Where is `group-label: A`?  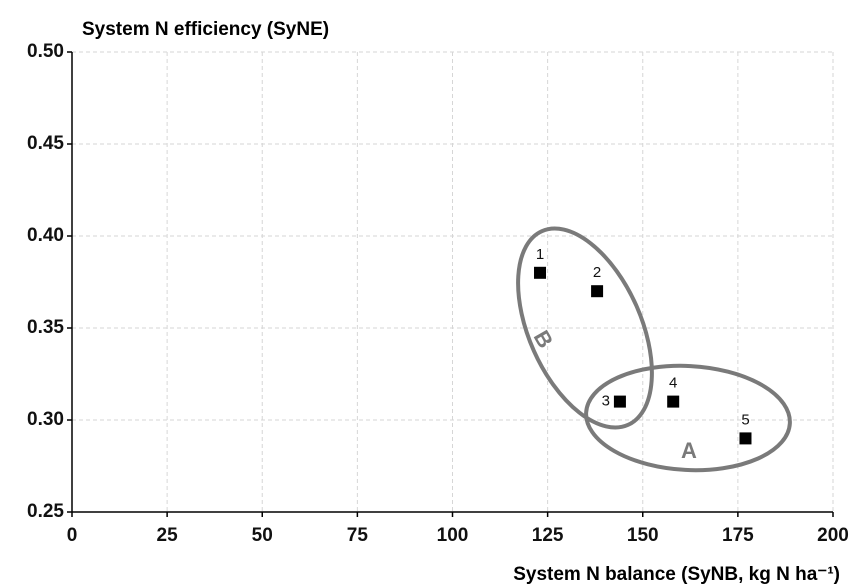 group-label: A is located at coordinates (689, 450).